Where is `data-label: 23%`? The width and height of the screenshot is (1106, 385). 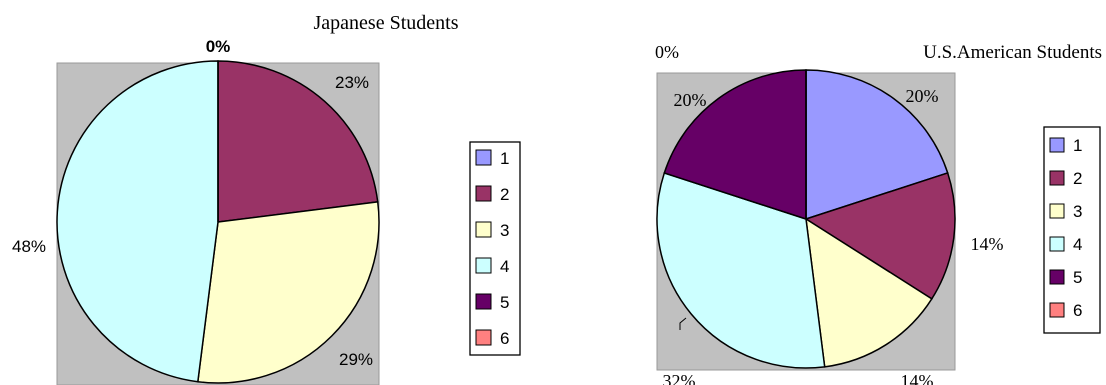 data-label: 23% is located at coordinates (352, 82).